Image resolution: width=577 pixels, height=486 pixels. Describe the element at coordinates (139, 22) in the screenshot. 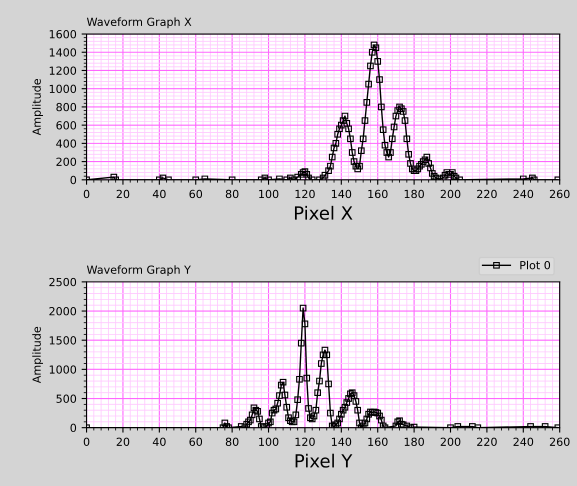

I see `chart-title: Waveform Graph X` at that location.